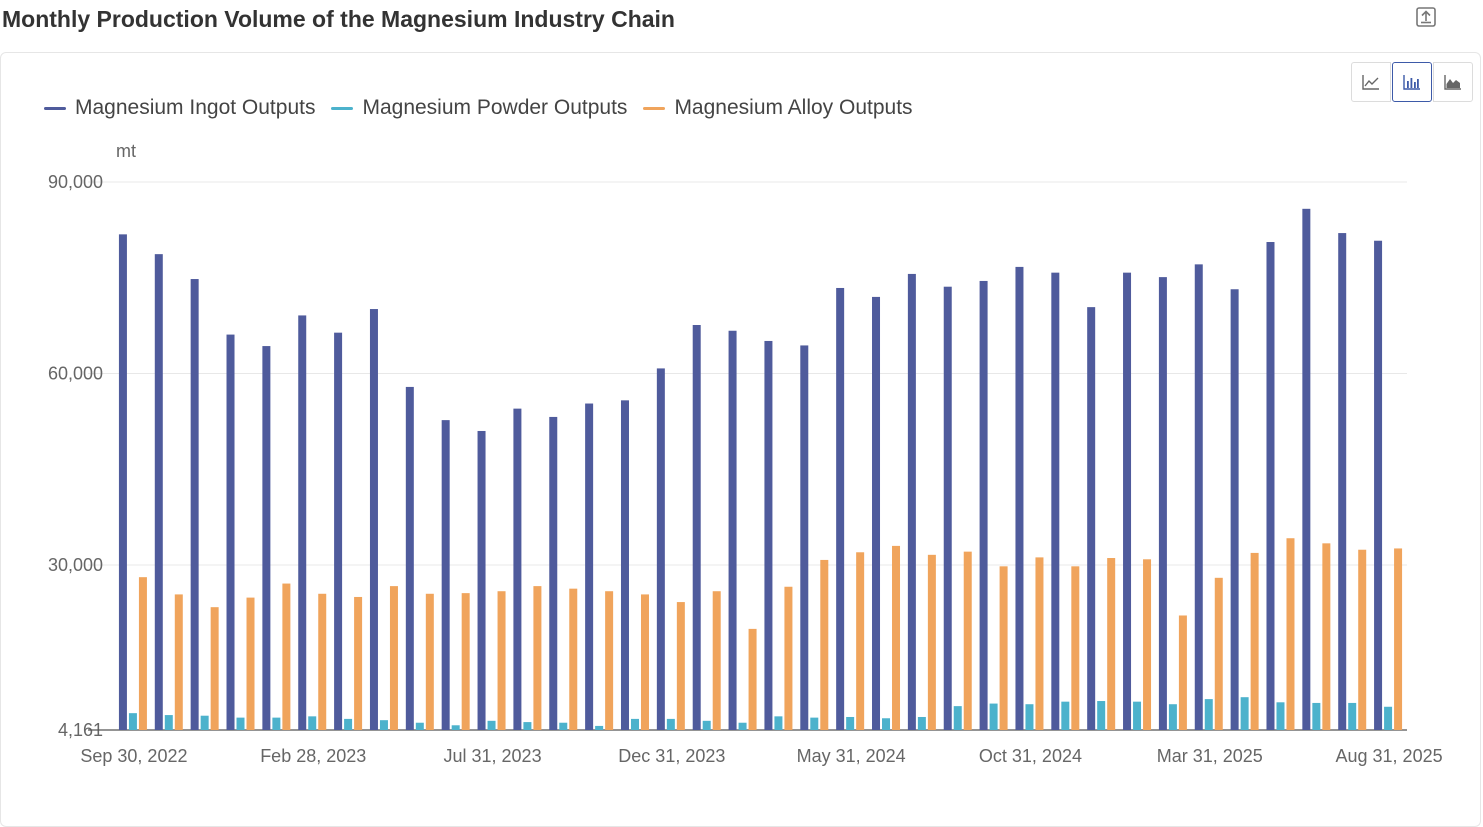  What do you see at coordinates (195, 107) in the screenshot?
I see `legend-label-ingot: Magnesium Ingot Outputs` at bounding box center [195, 107].